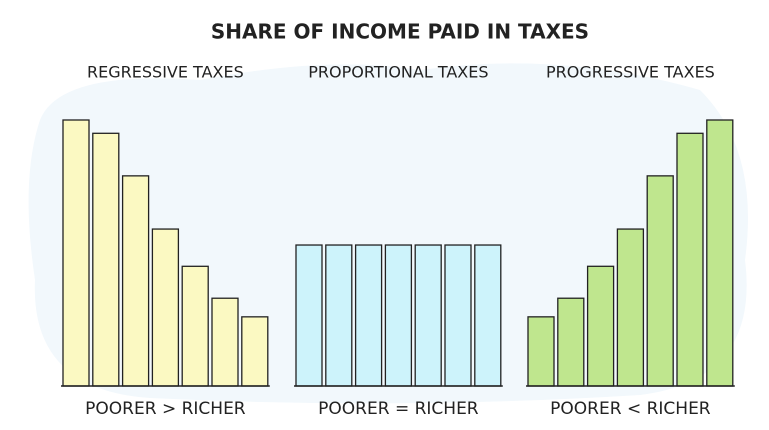 The width and height of the screenshot is (769, 430). What do you see at coordinates (165, 72) in the screenshot?
I see `panel-title: REGRESSIVE TAXES` at bounding box center [165, 72].